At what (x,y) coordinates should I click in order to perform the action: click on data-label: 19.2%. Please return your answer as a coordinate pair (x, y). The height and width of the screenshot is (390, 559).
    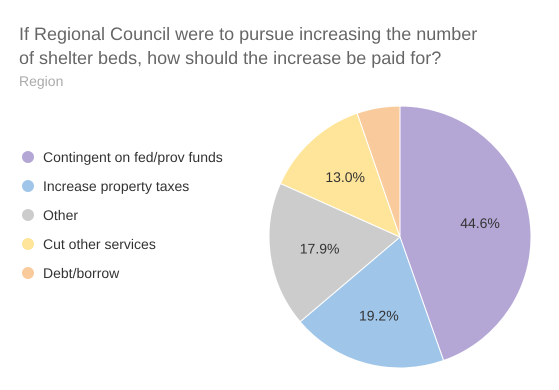
    Looking at the image, I should click on (378, 315).